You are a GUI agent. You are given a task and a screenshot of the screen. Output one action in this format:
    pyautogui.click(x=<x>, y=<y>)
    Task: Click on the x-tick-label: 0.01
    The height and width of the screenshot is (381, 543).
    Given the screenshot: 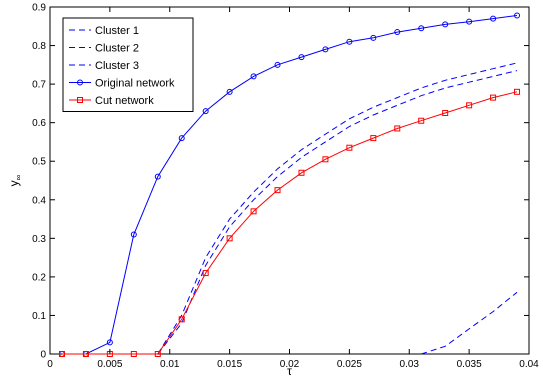 What is the action you would take?
    pyautogui.click(x=170, y=364)
    